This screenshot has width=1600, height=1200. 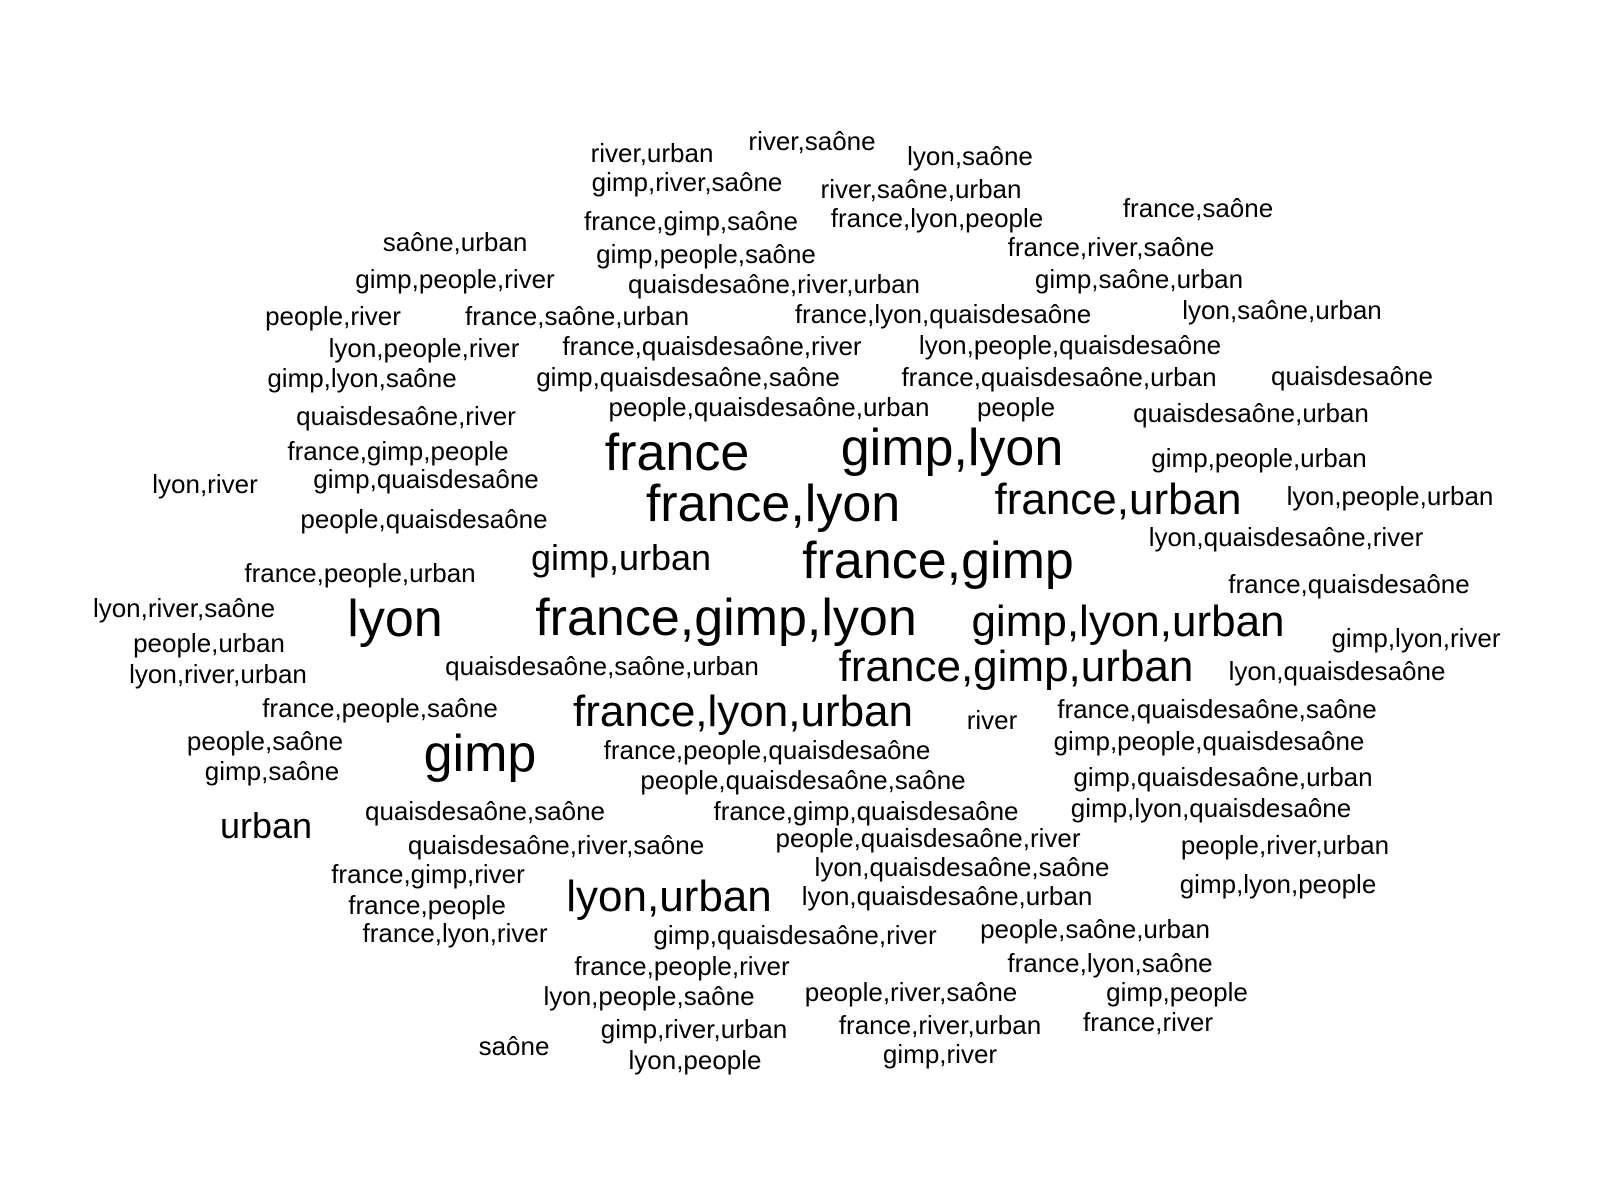 What do you see at coordinates (380, 708) in the screenshot?
I see `cloud-word: france,people,saône` at bounding box center [380, 708].